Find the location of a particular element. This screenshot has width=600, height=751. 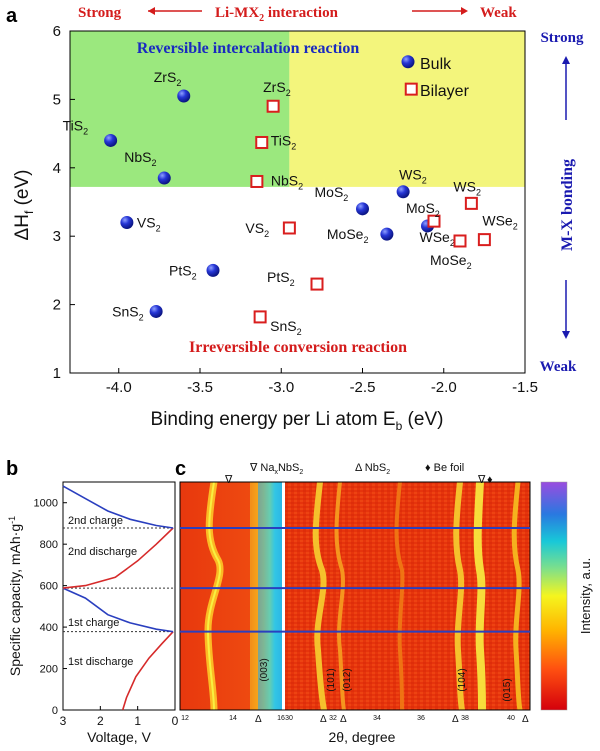

x-tick-label-b: 1 is located at coordinates (137, 721).